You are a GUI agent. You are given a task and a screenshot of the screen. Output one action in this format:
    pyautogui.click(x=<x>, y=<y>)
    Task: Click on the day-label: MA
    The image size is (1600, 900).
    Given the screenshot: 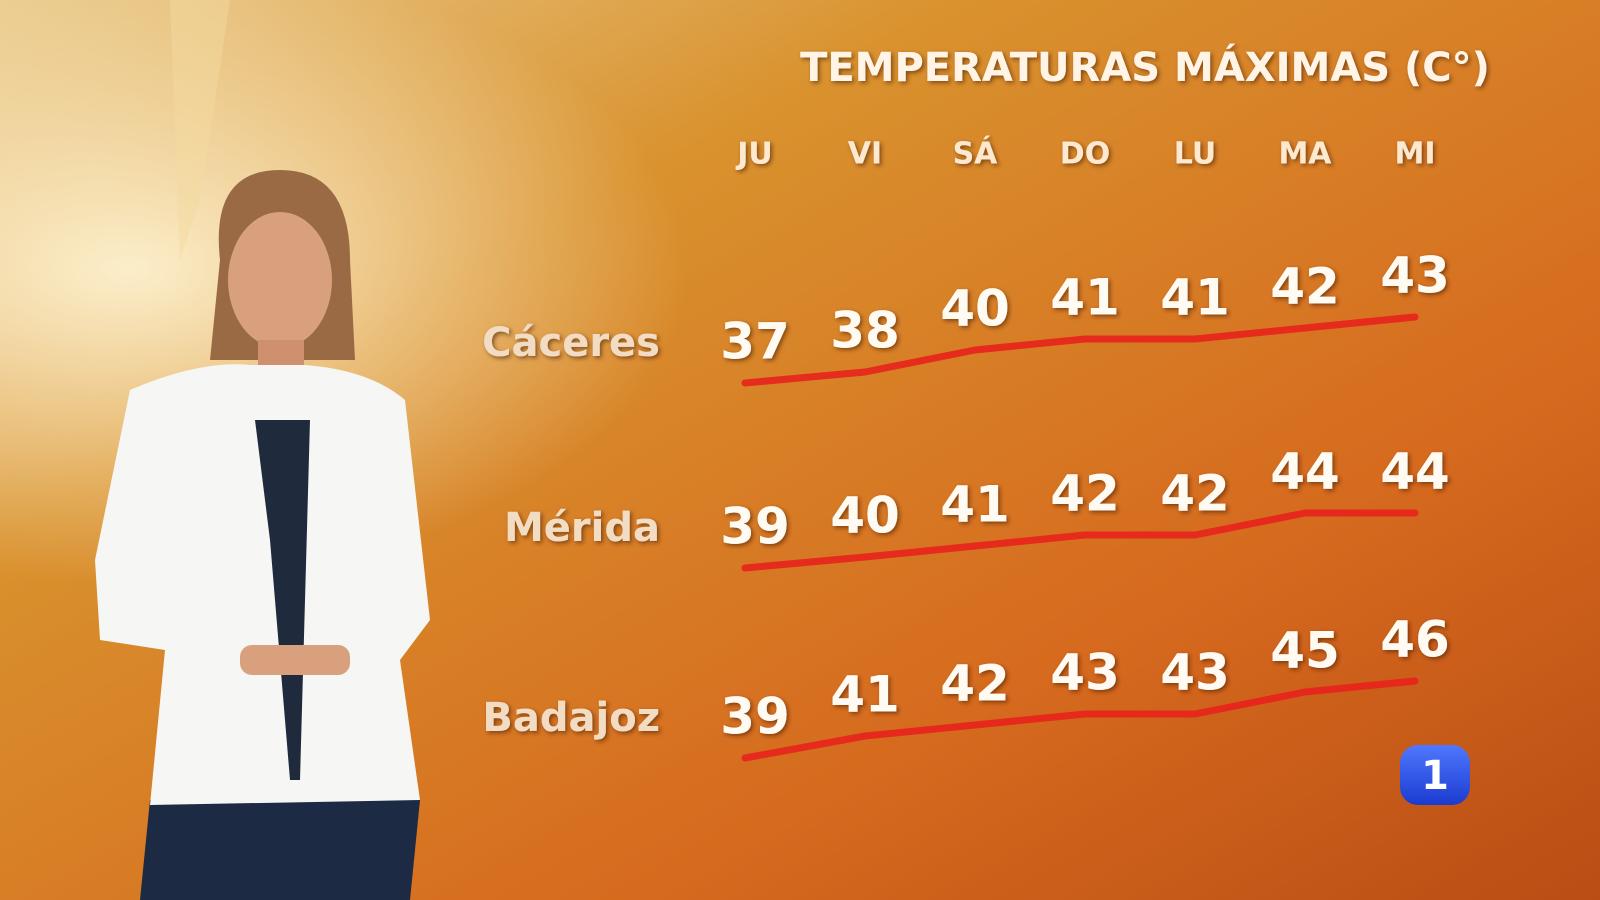 What is the action you would take?
    pyautogui.click(x=1305, y=154)
    